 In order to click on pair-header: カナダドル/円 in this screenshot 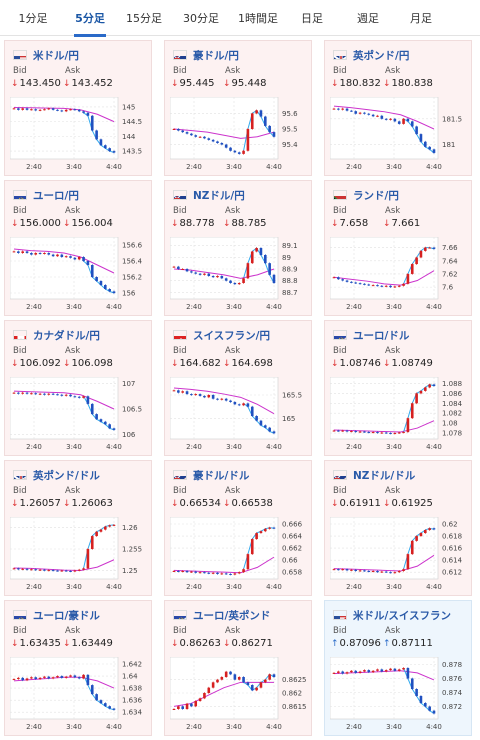, I will do `click(56, 335)`.